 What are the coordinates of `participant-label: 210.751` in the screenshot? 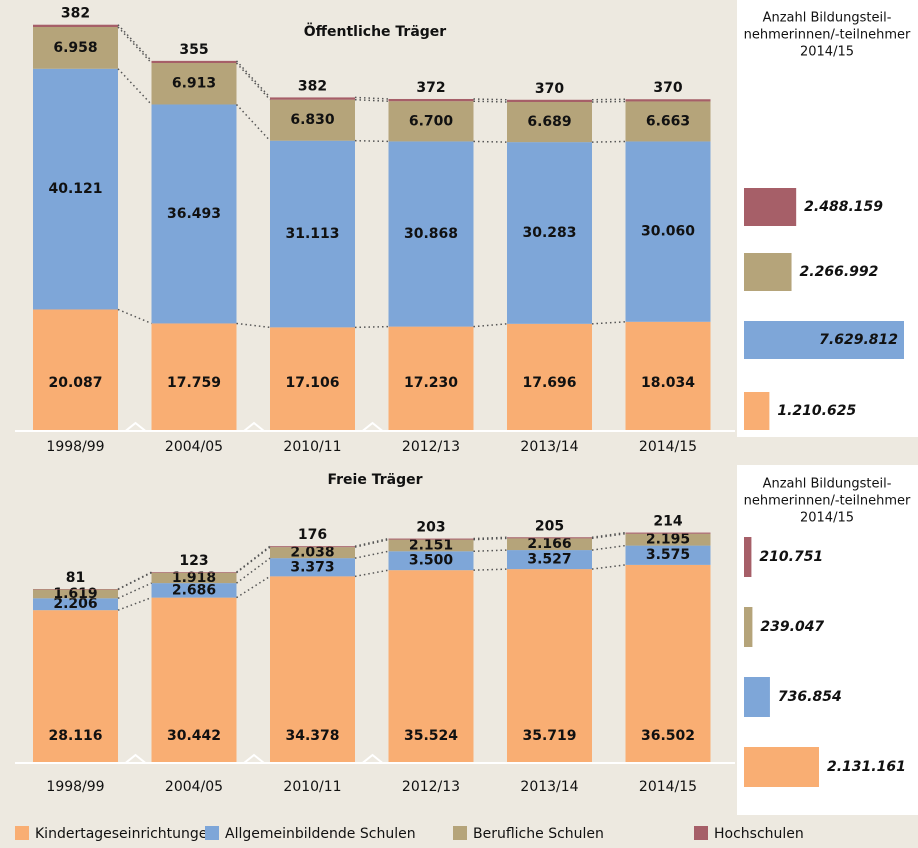 It's located at (791, 557).